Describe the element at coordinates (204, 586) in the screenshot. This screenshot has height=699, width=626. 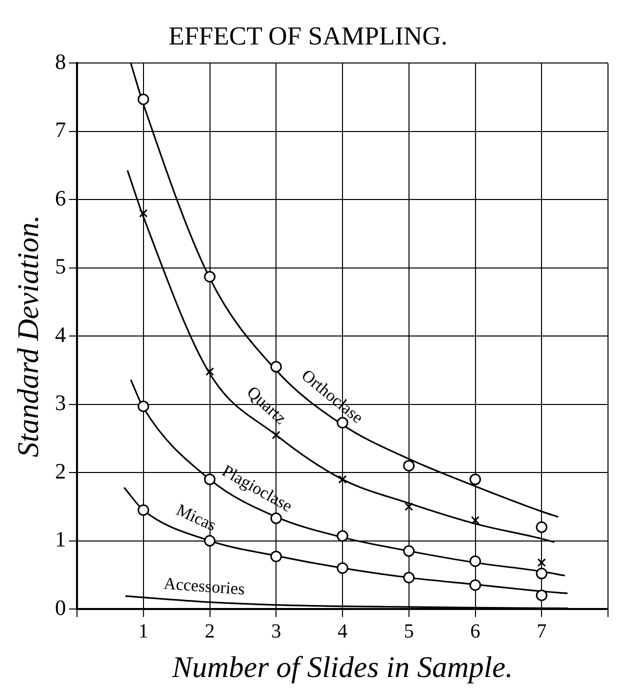
I see `series-label: Accessories` at that location.